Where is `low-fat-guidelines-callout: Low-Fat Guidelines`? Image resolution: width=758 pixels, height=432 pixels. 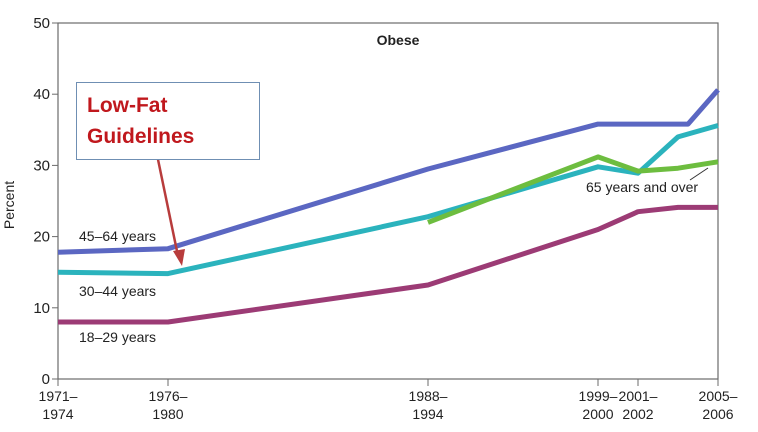
low-fat-guidelines-callout: Low-Fat Guidelines is located at coordinates (168, 121).